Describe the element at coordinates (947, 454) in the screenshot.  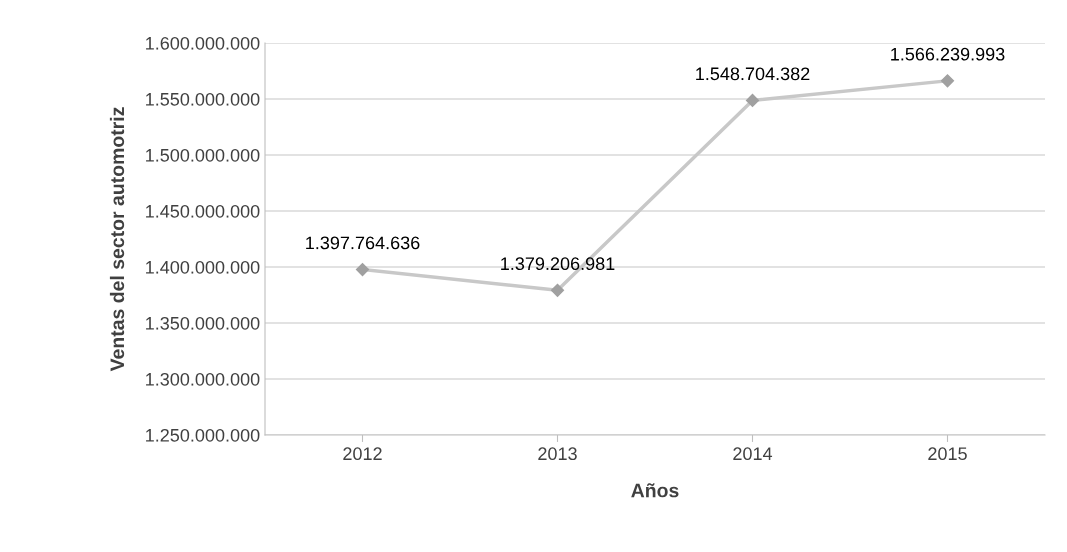
I see `x-tick-label: 2015` at that location.